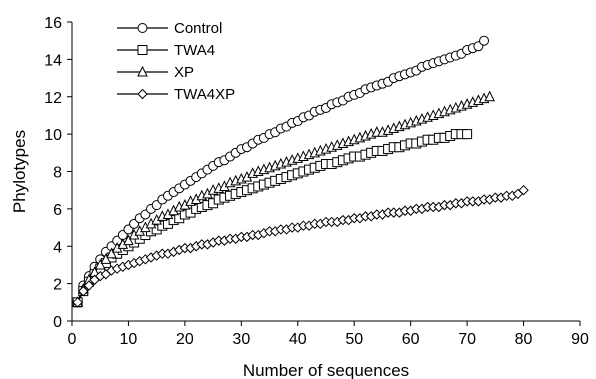 The height and width of the screenshot is (379, 596). I want to click on x-tick-label: 90, so click(580, 339).